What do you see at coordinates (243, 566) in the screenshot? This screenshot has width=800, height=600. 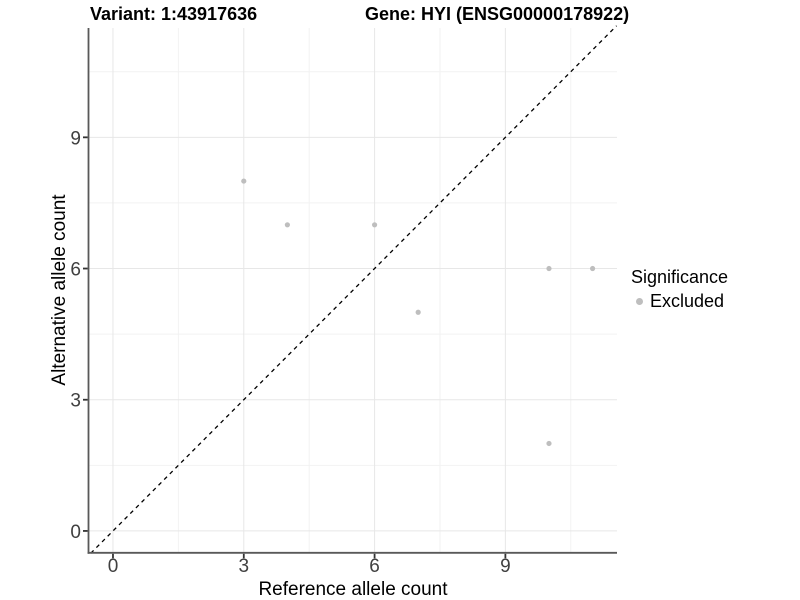 I see `x-tick-label: 3` at bounding box center [243, 566].